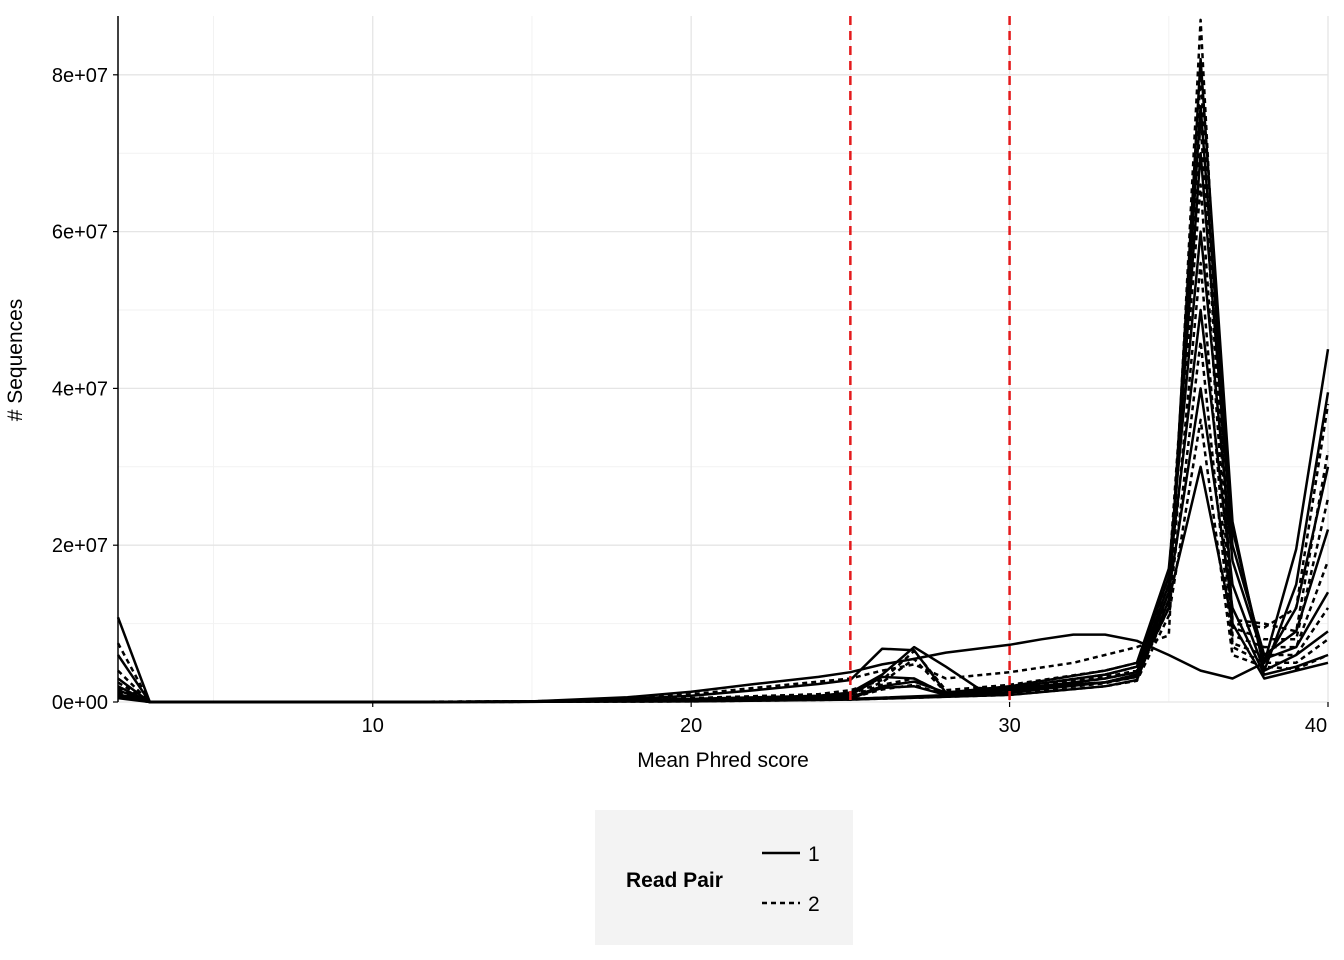 The height and width of the screenshot is (960, 1344). Describe the element at coordinates (80, 389) in the screenshot. I see `y-tick-label-2: 4e+07` at that location.